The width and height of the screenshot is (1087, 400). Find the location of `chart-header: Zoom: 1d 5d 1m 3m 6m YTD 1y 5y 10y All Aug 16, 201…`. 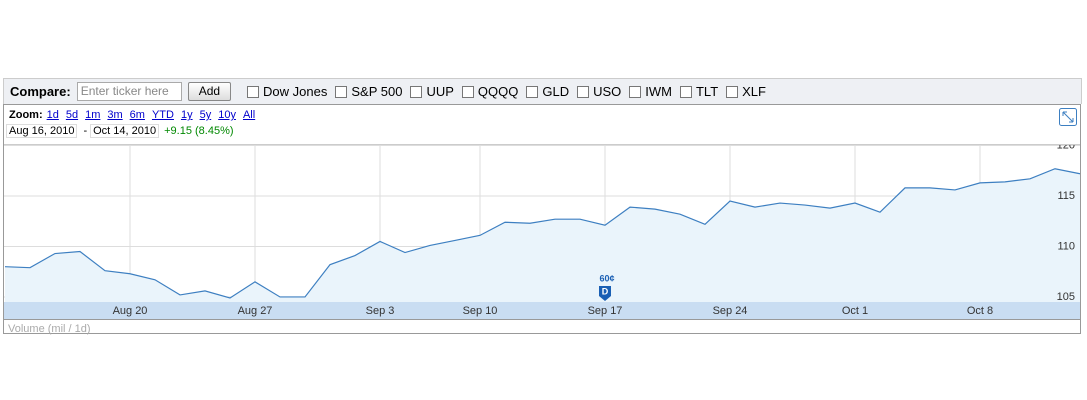

chart-header: Zoom: 1d 5d 1m 3m 6m YTD 1y 5y 10y All Aug 16, 201… is located at coordinates (134, 123).